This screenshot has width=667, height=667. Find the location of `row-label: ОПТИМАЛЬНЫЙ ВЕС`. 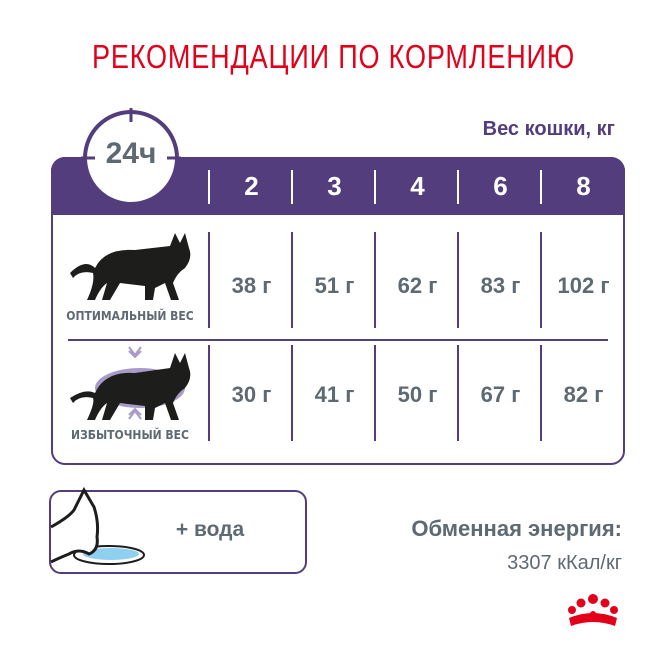

row-label: ОПТИМАЛЬНЫЙ ВЕС is located at coordinates (130, 316).